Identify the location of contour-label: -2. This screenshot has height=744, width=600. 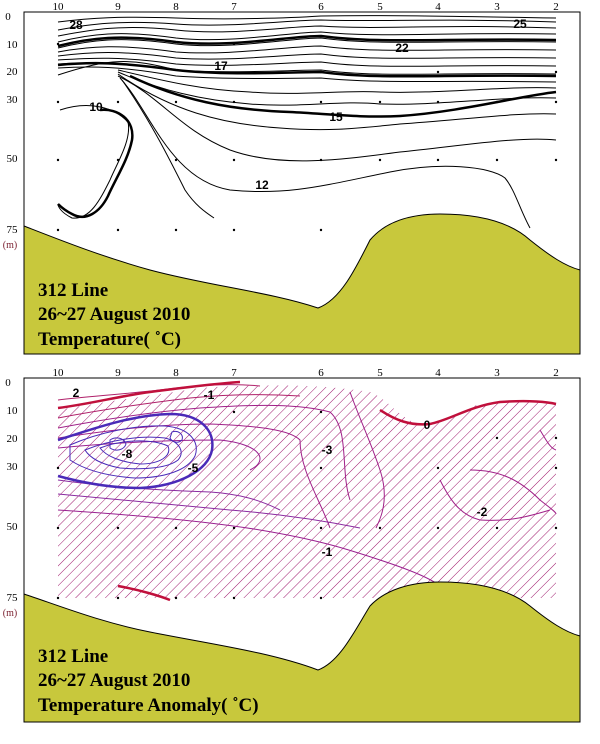
(482, 512).